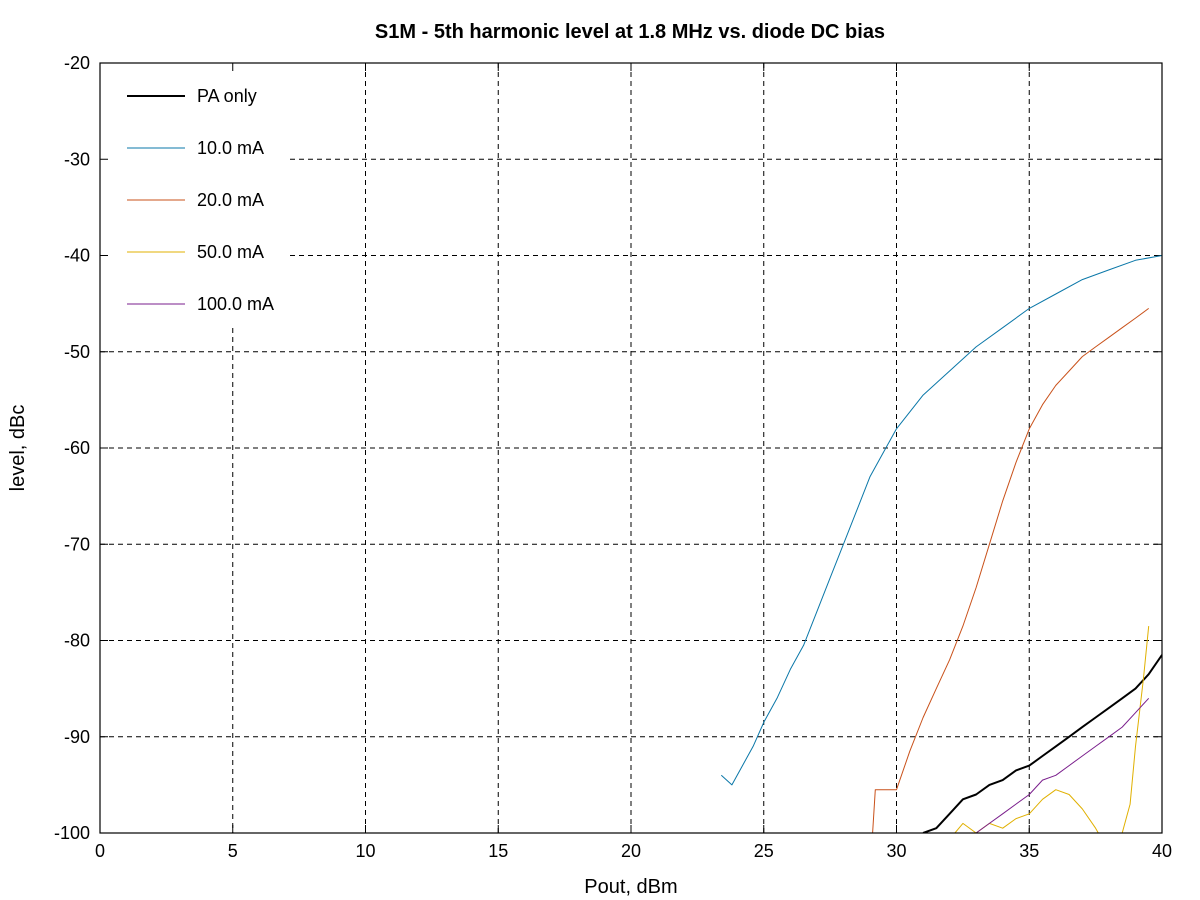 This screenshot has width=1200, height=900. I want to click on legend-label: PA only, so click(227, 96).